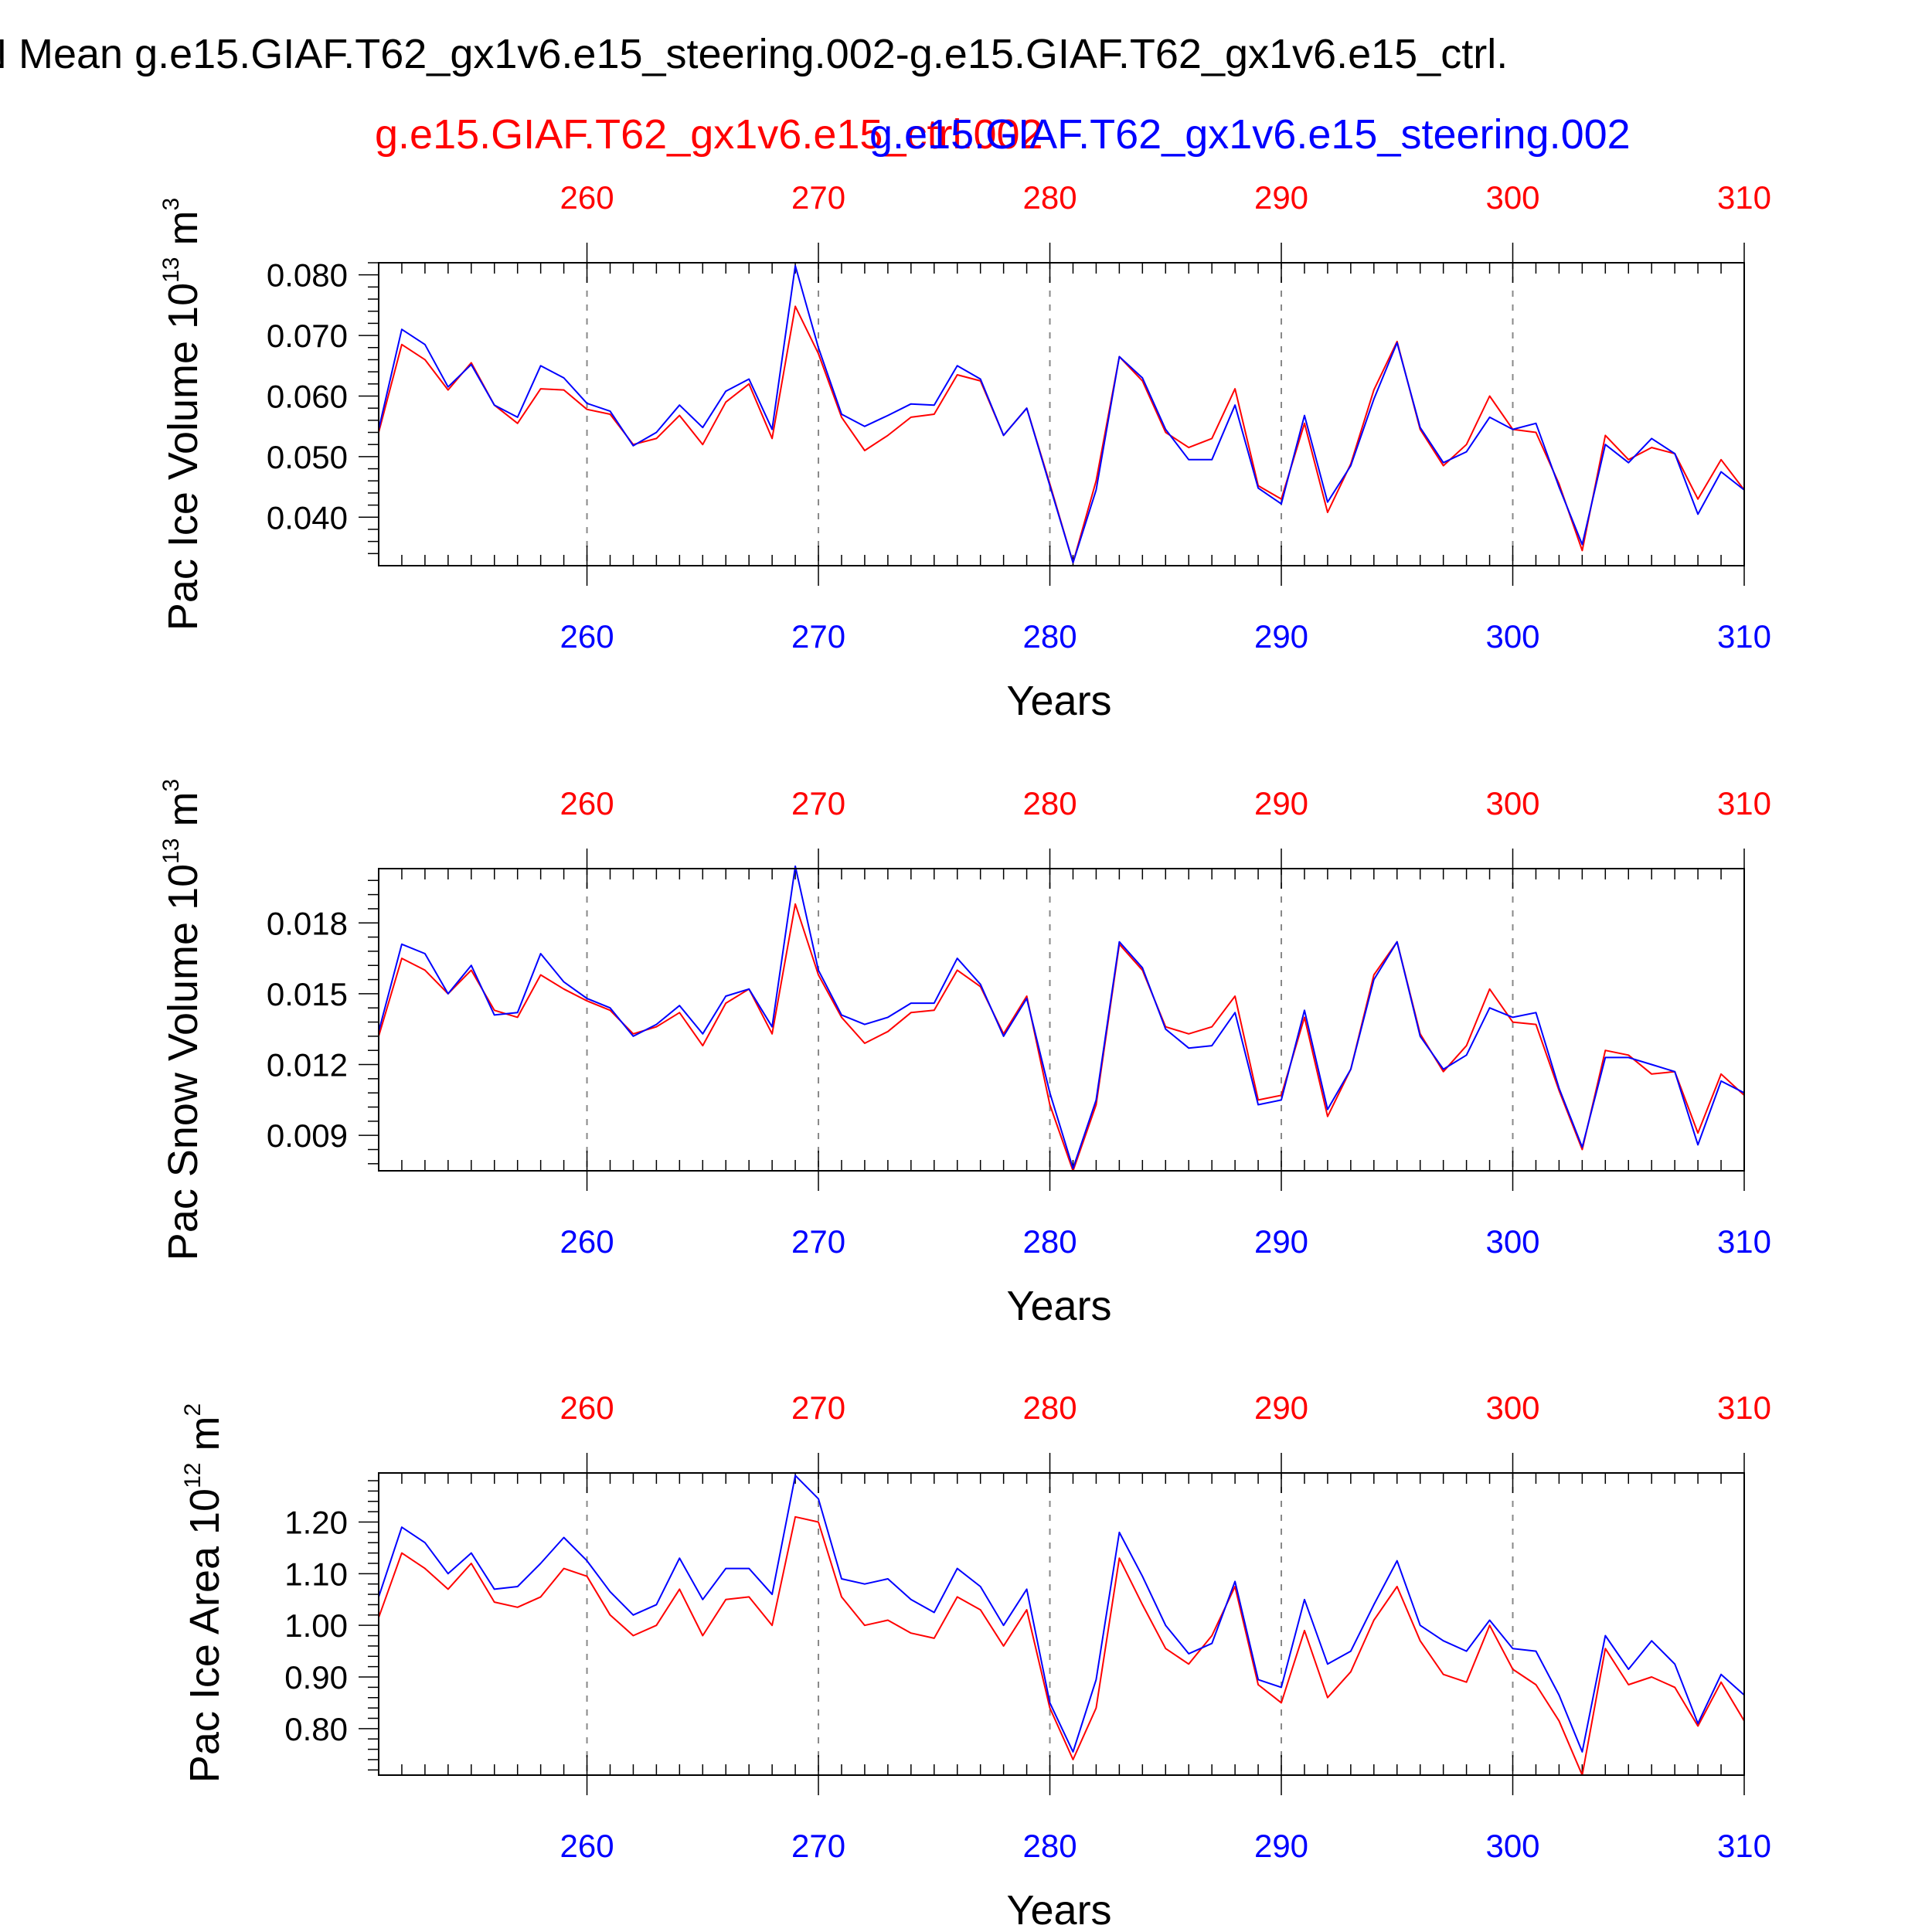 This screenshot has height=1932, width=1932. I want to click on y-tick-label: 0.080, so click(307, 275).